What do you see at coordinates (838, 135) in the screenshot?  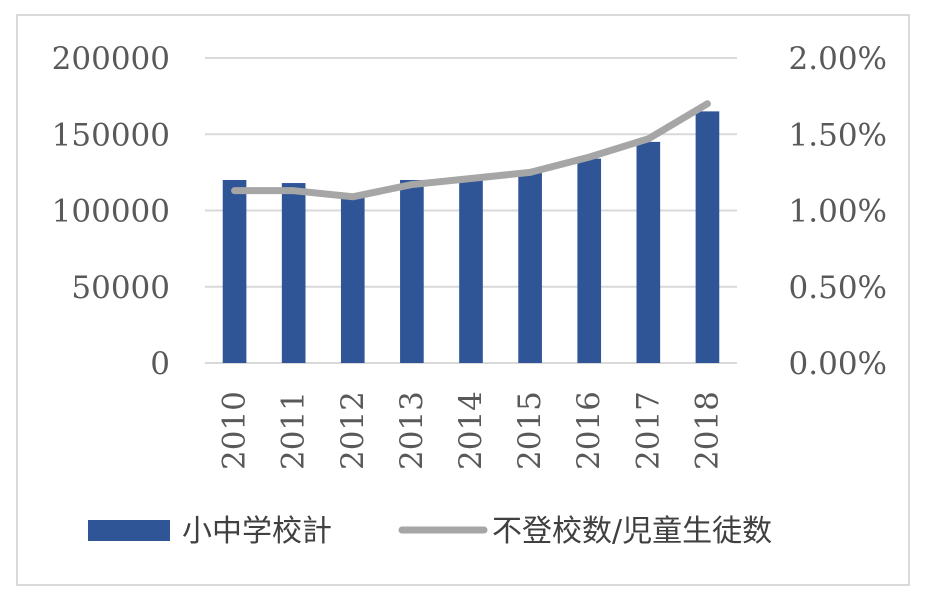 I see `right-tick-label: 1.50%` at bounding box center [838, 135].